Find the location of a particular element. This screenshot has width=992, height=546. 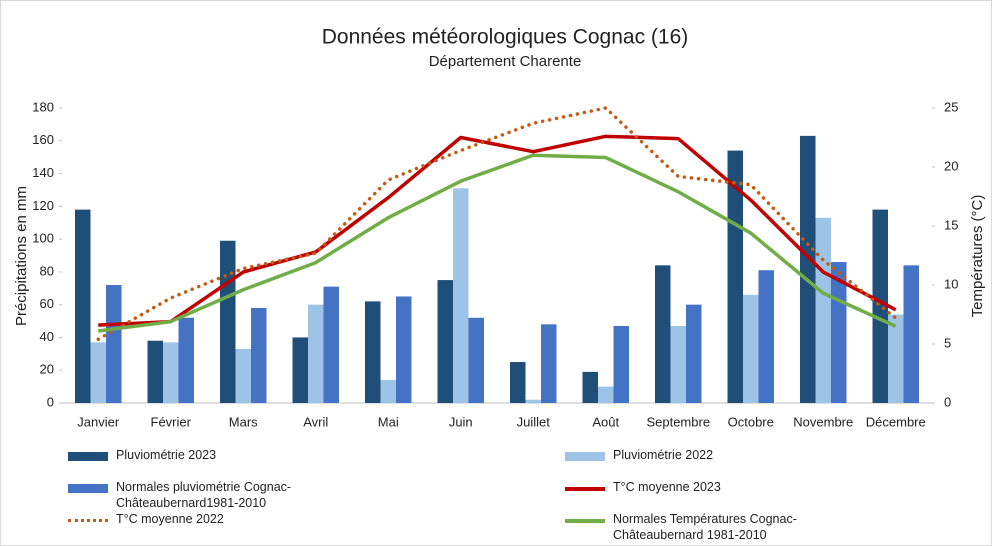

y2-tick-label: 25 is located at coordinates (951, 106).